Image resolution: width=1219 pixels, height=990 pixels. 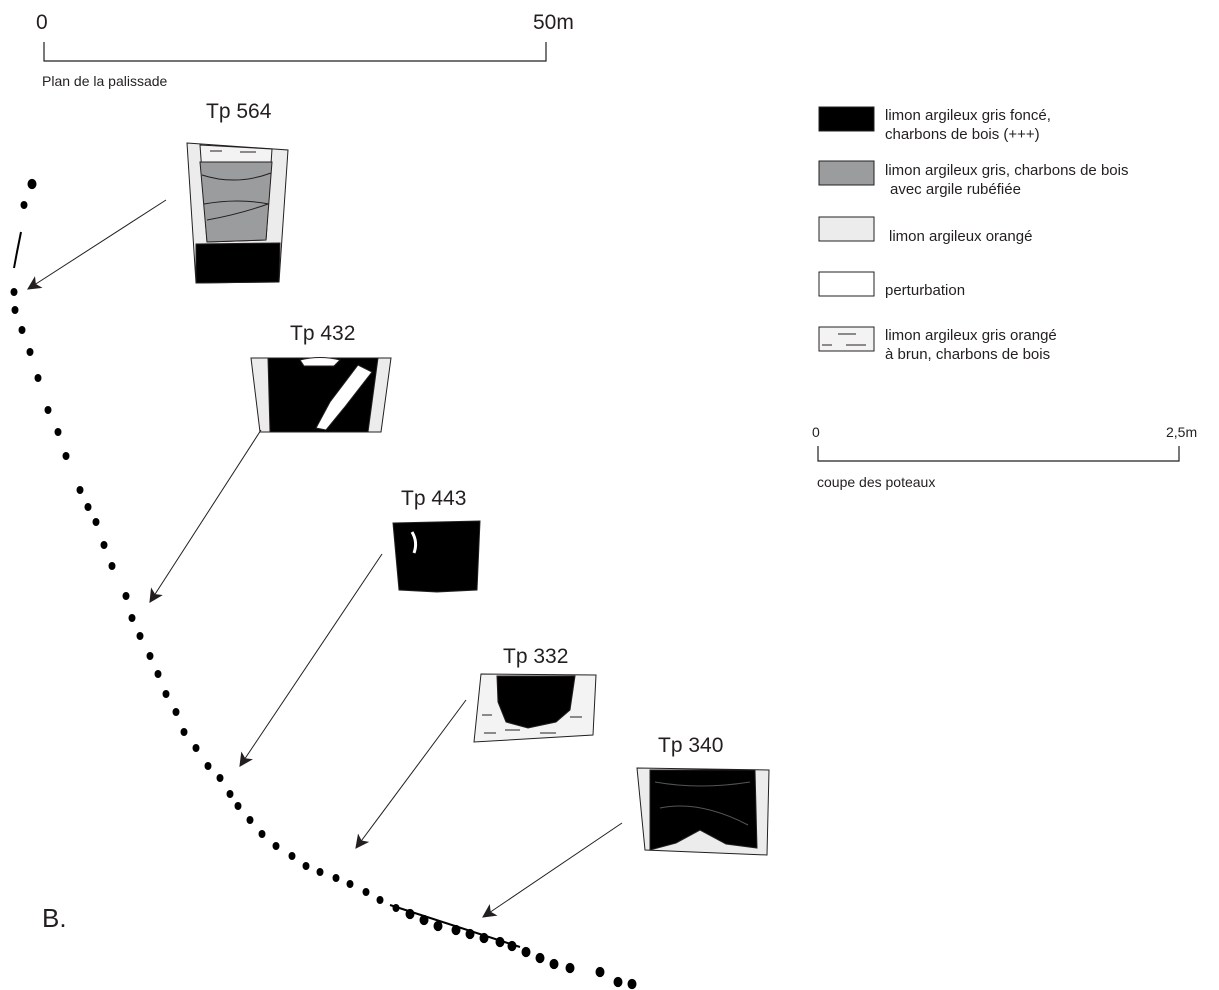 I want to click on section-label-tp-443: Tp 443, so click(x=434, y=498).